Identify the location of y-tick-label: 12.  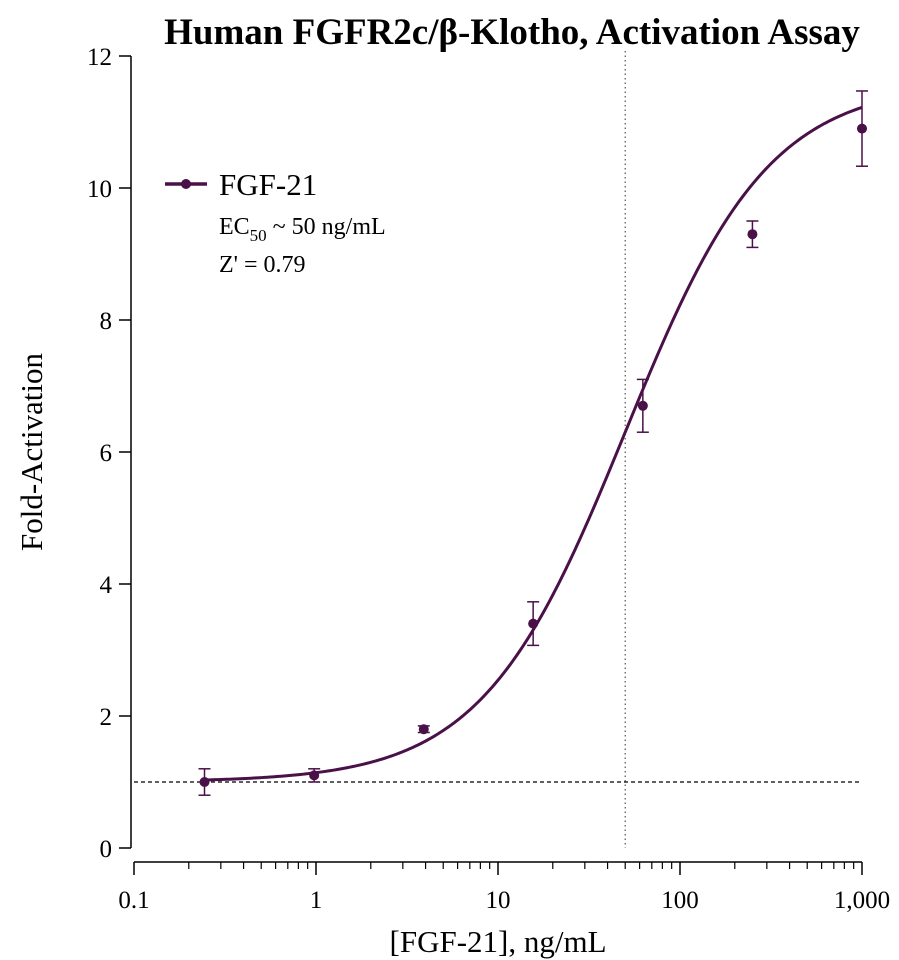
(99, 57).